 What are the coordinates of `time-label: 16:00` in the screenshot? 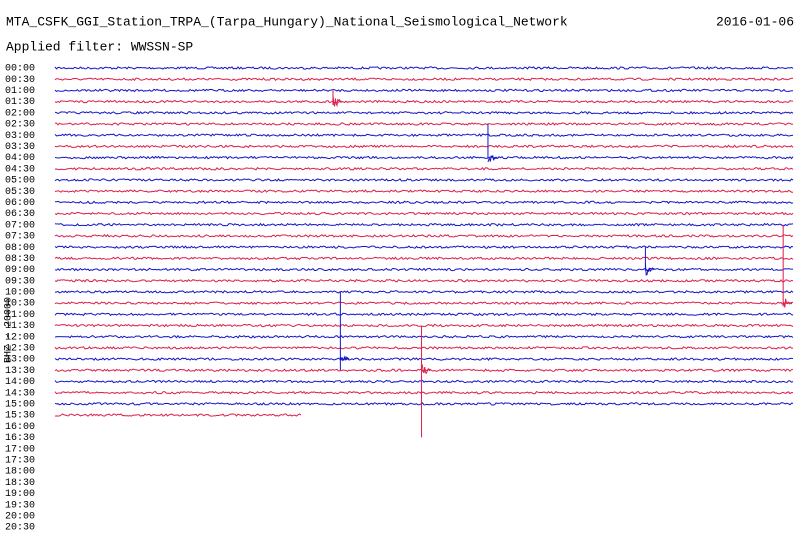 It's located at (20, 427).